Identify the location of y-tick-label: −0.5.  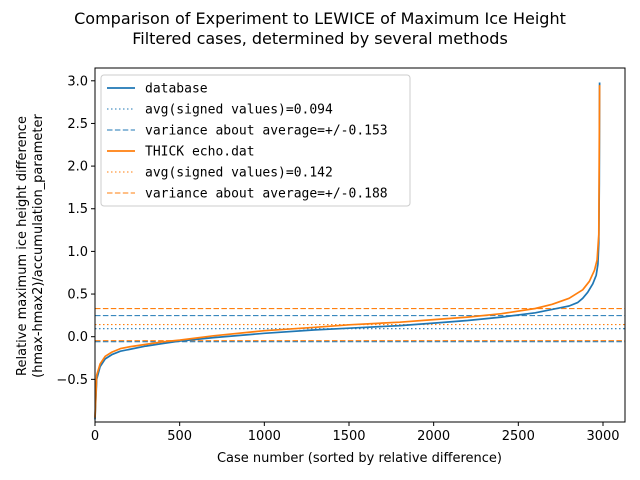
(72, 380).